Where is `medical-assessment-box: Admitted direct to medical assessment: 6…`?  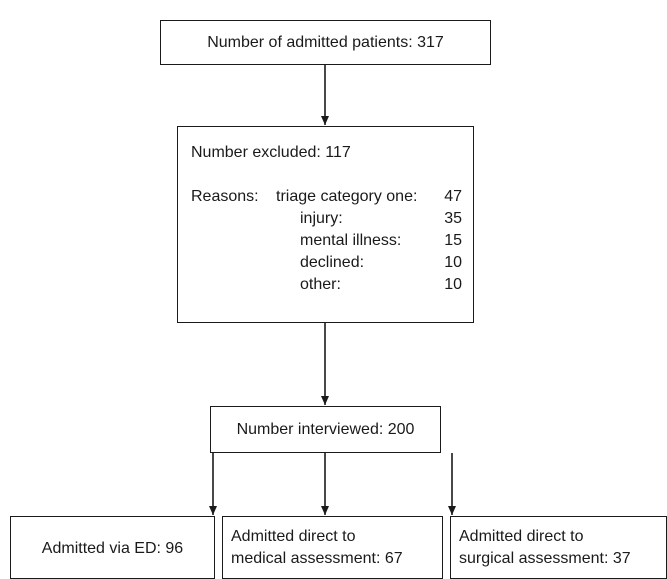
medical-assessment-box: Admitted direct to medical assessment: 6… is located at coordinates (332, 547).